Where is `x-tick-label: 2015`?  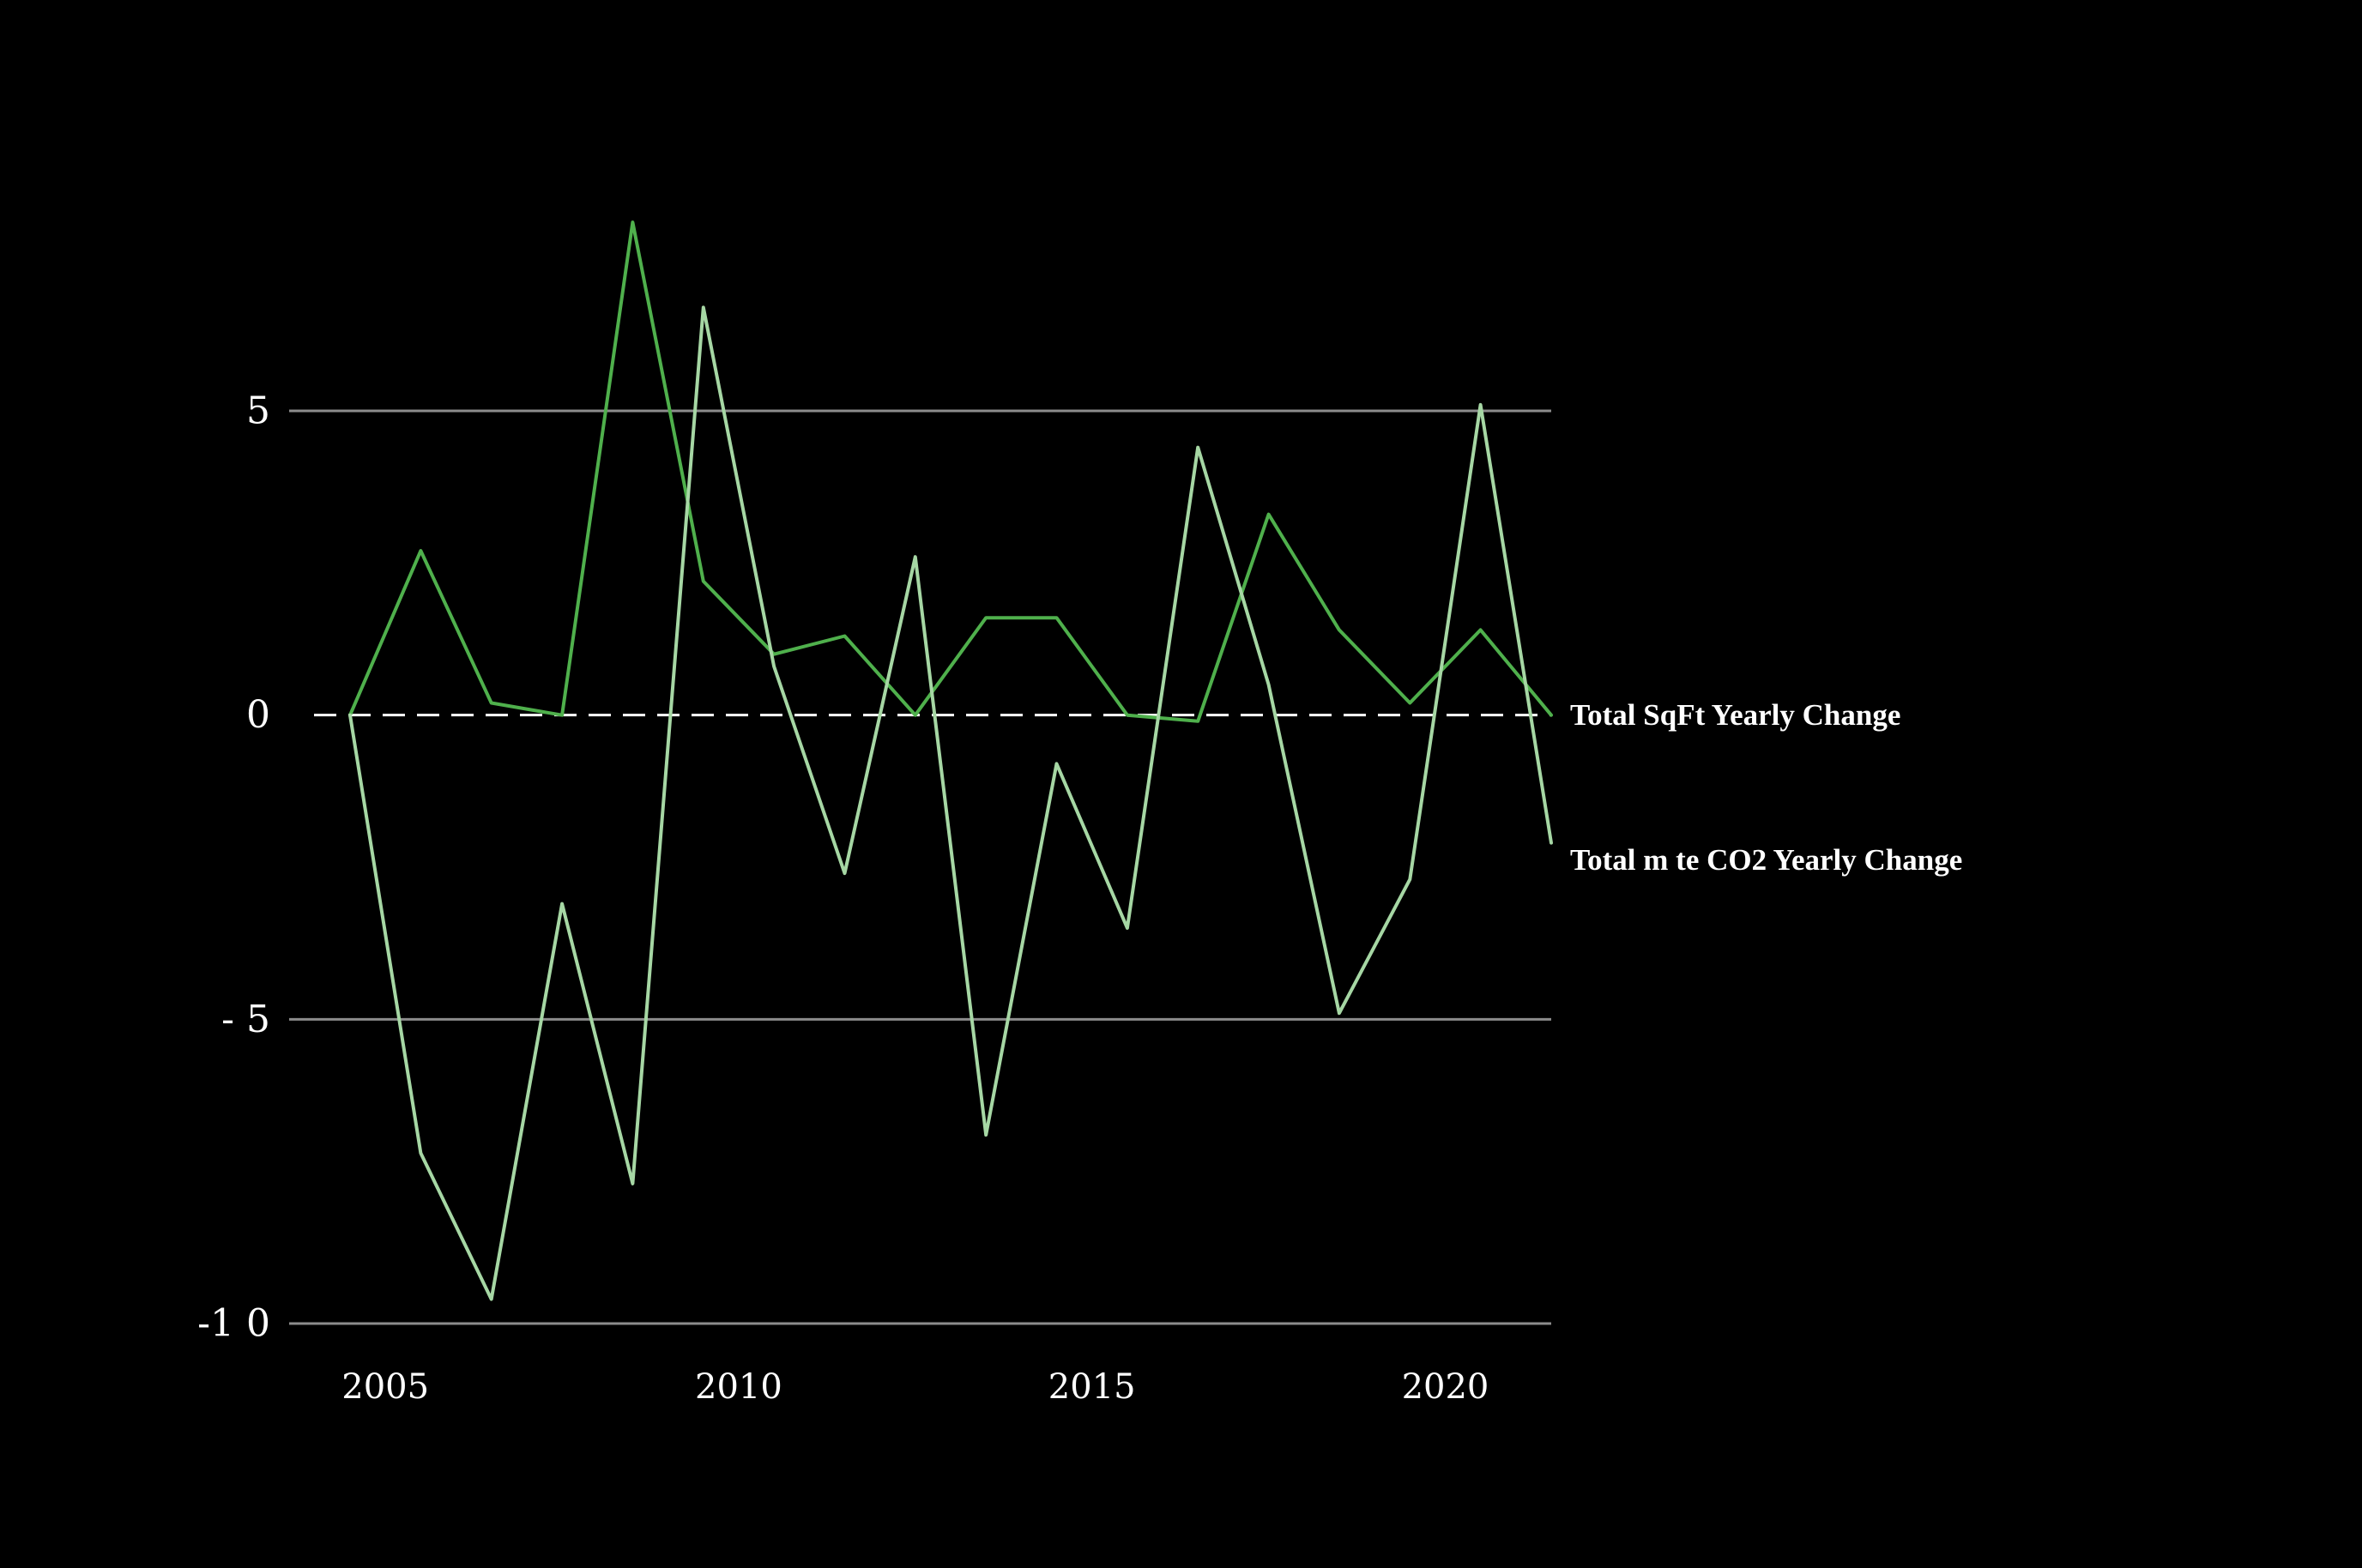
x-tick-label: 2015 is located at coordinates (1092, 1387).